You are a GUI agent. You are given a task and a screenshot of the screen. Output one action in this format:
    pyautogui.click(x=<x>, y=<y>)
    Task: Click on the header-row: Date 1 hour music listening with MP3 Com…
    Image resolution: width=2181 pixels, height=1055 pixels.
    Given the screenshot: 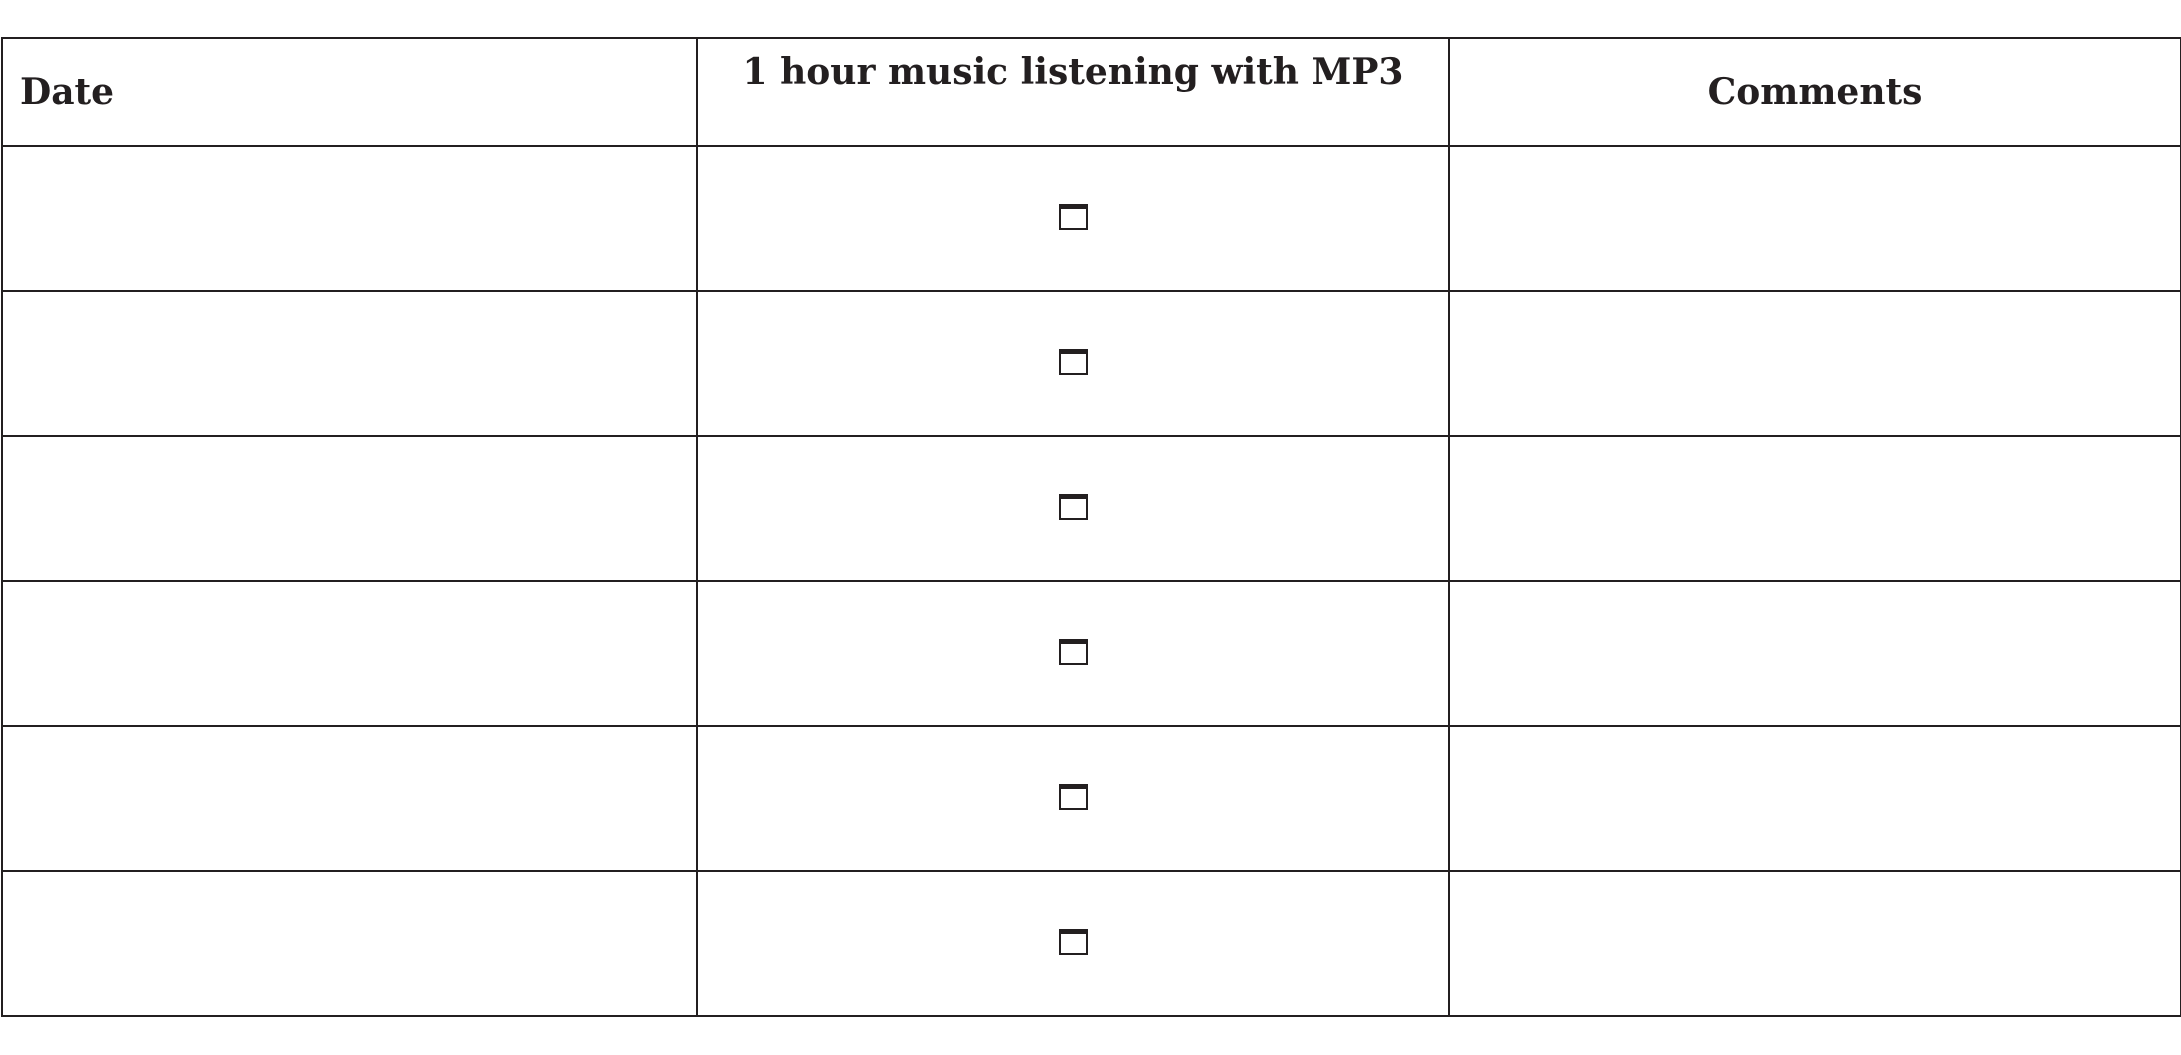 What is the action you would take?
    pyautogui.click(x=1091, y=92)
    